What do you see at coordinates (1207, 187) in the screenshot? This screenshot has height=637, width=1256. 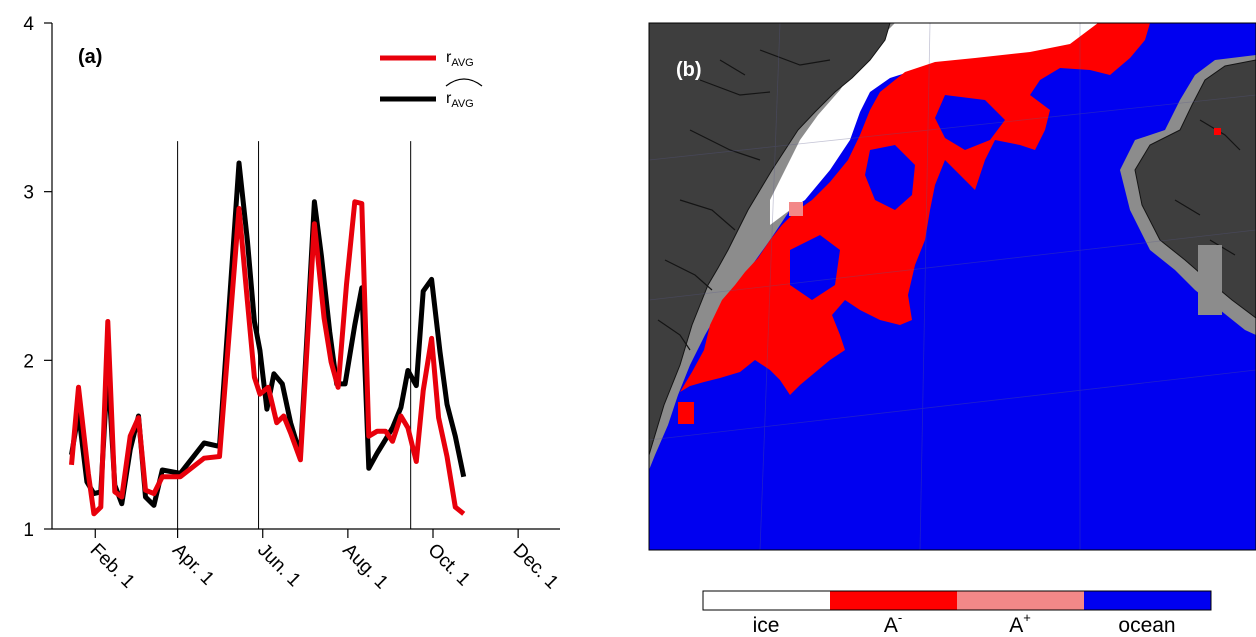 I see `fjord-lines-east` at bounding box center [1207, 187].